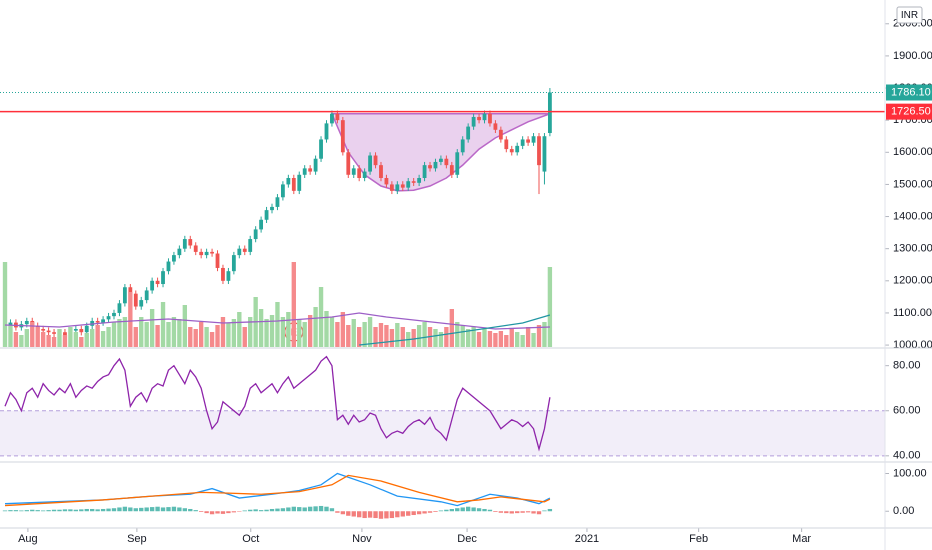  I want to click on x-tick-label: Aug, so click(28, 539).